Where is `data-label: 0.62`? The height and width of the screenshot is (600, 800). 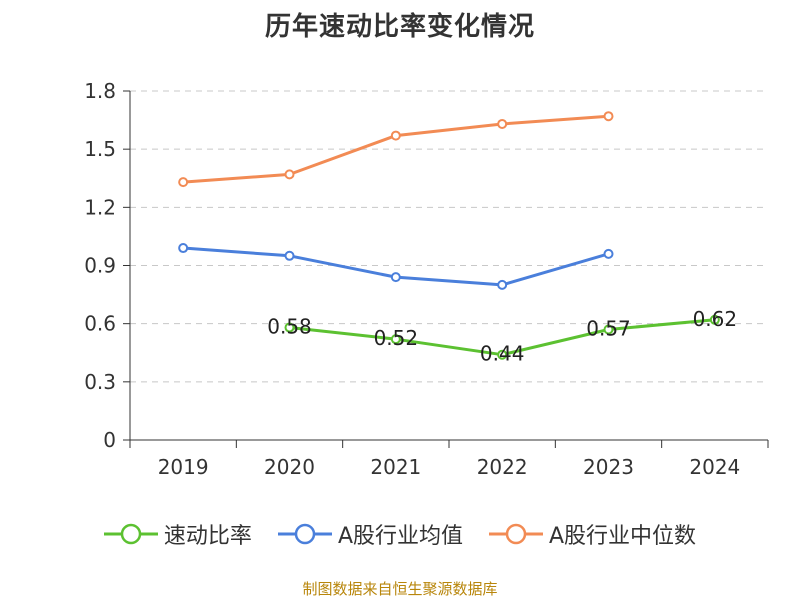 data-label: 0.62 is located at coordinates (715, 319).